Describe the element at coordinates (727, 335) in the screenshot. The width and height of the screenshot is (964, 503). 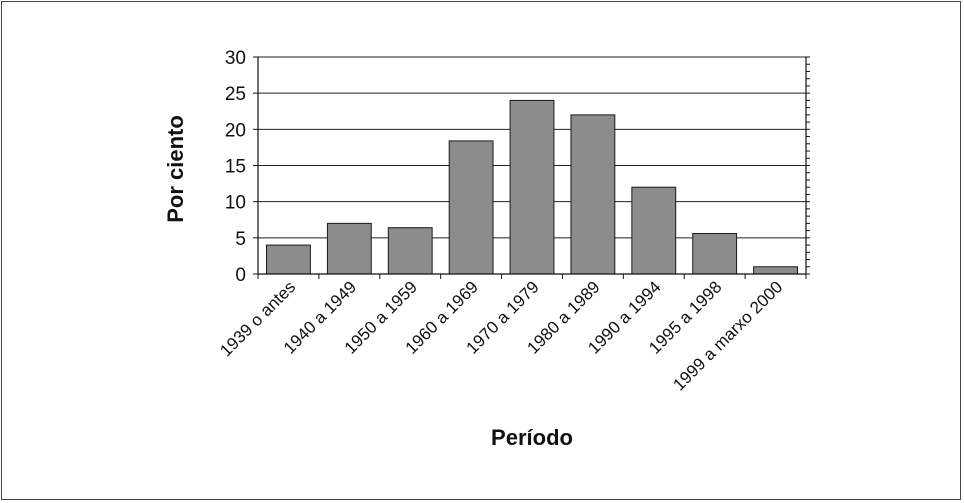
I see `x-tick-label: 1999 a marxo 2000` at that location.